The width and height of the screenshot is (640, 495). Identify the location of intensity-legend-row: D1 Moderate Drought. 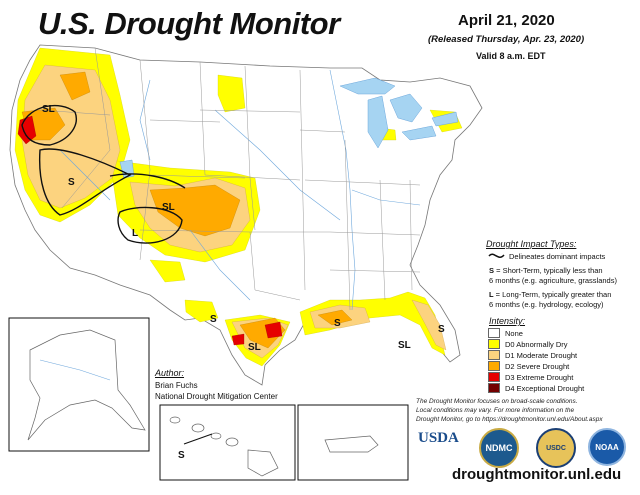
(532, 355).